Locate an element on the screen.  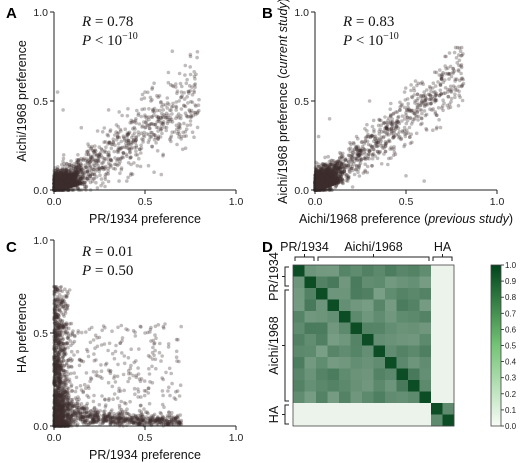
stat-line: P < 10−10 is located at coordinates (370, 40).